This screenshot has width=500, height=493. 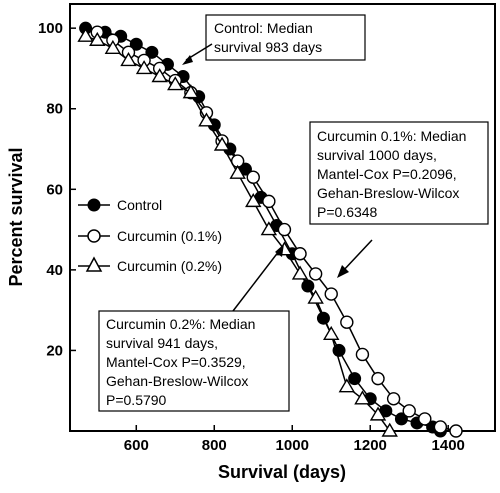 I want to click on x-tick-label: 1000, so click(x=292, y=445).